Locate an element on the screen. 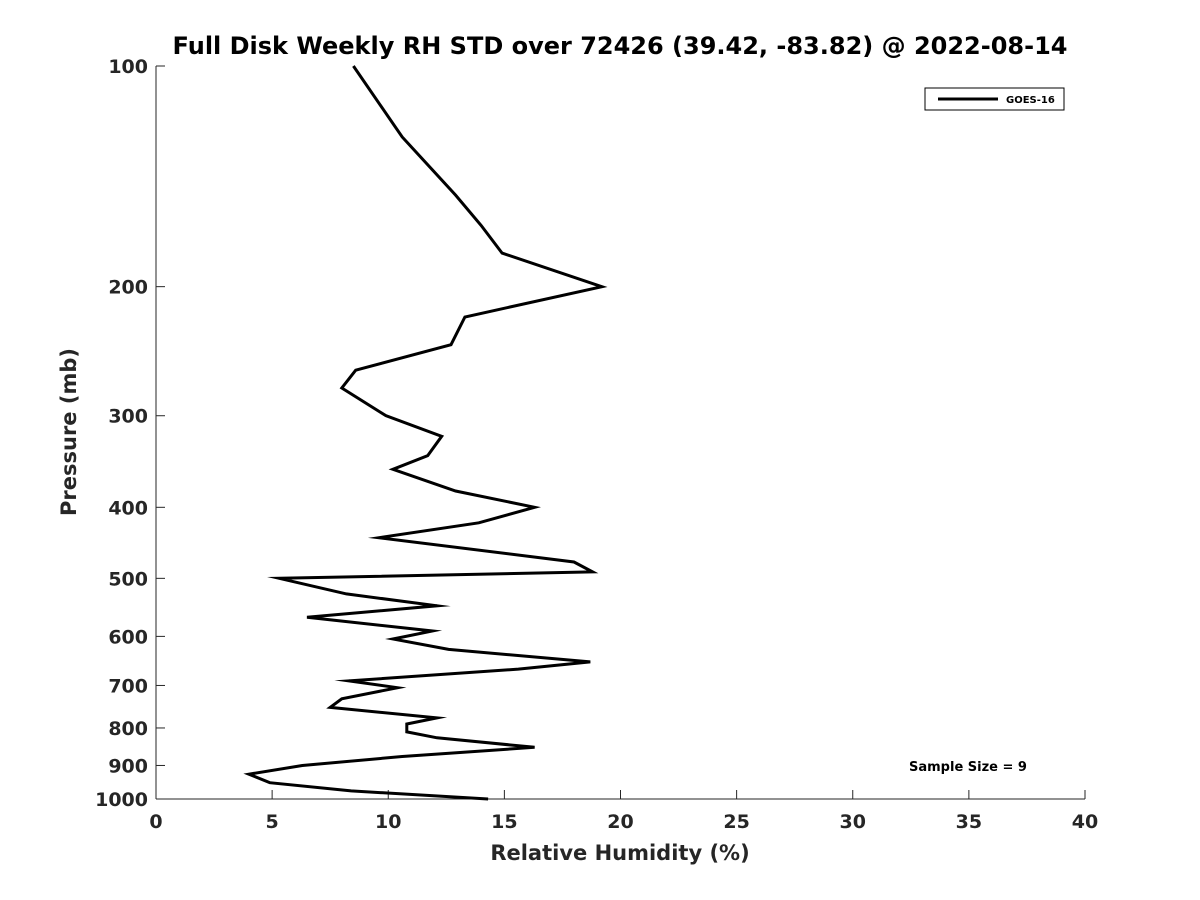  y-tick-label: 500 is located at coordinates (128, 579).